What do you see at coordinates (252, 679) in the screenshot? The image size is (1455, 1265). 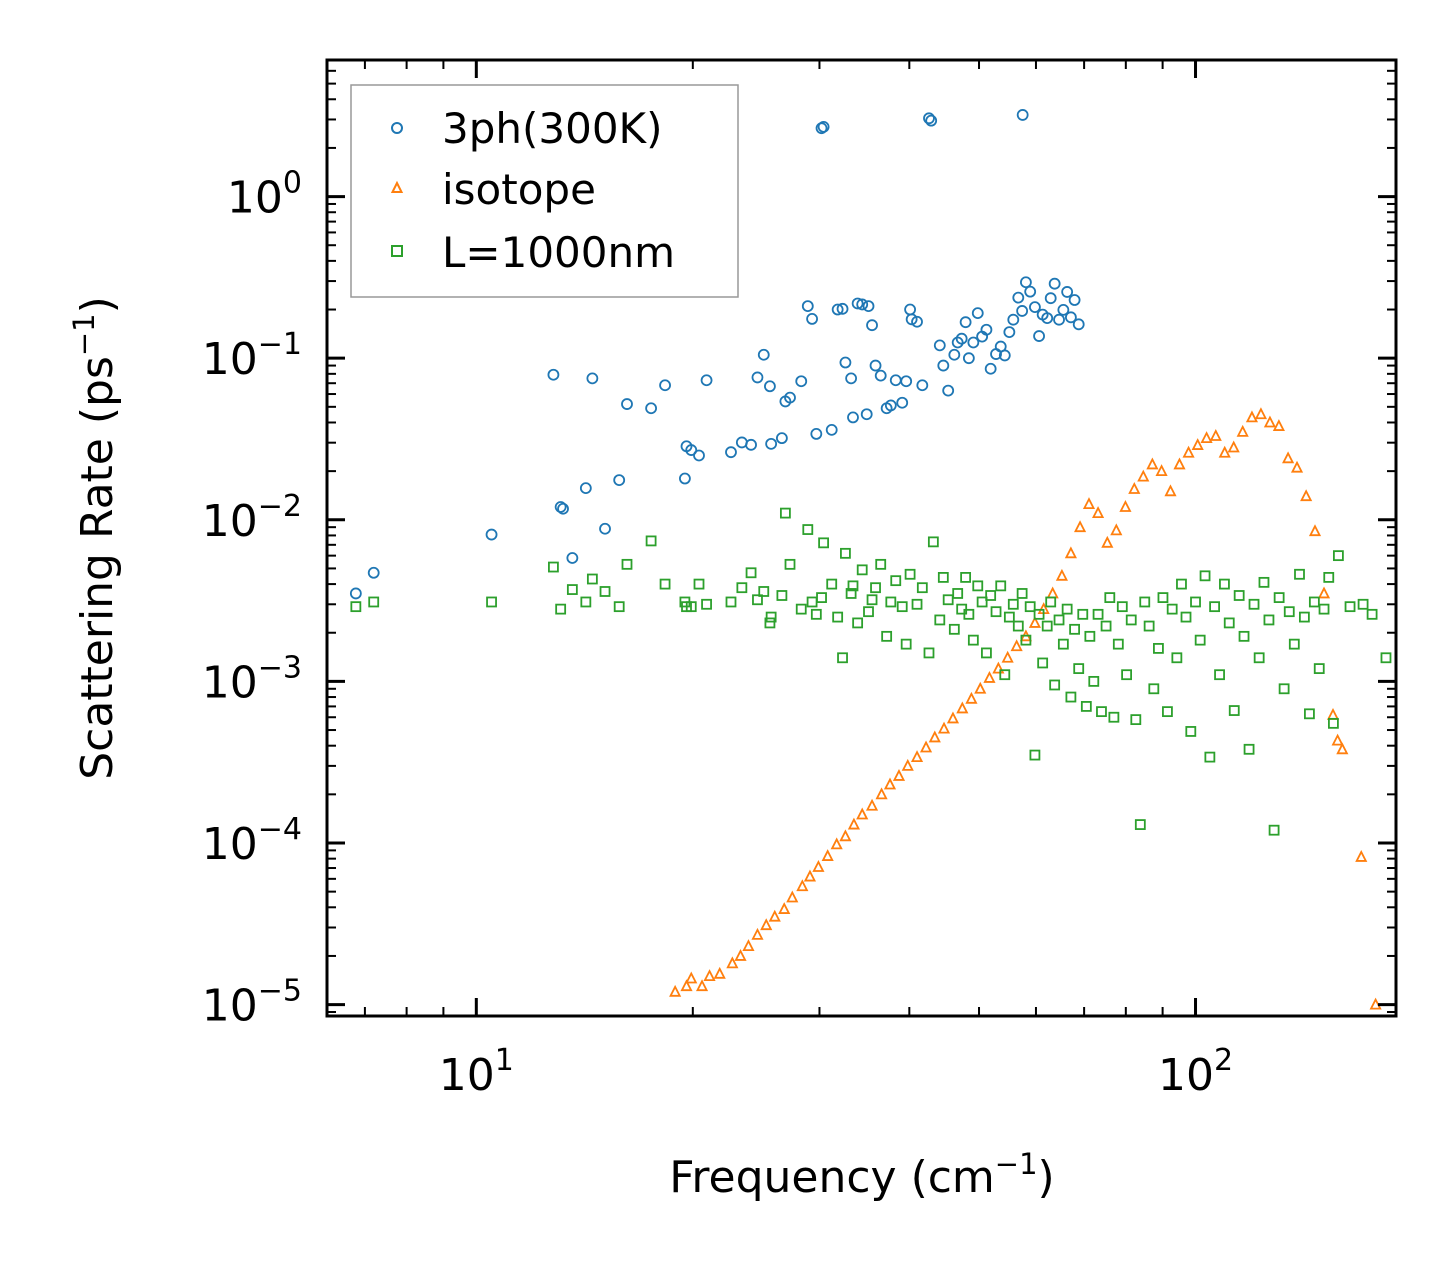 I see `y-tick-label: 10⁻³` at bounding box center [252, 679].